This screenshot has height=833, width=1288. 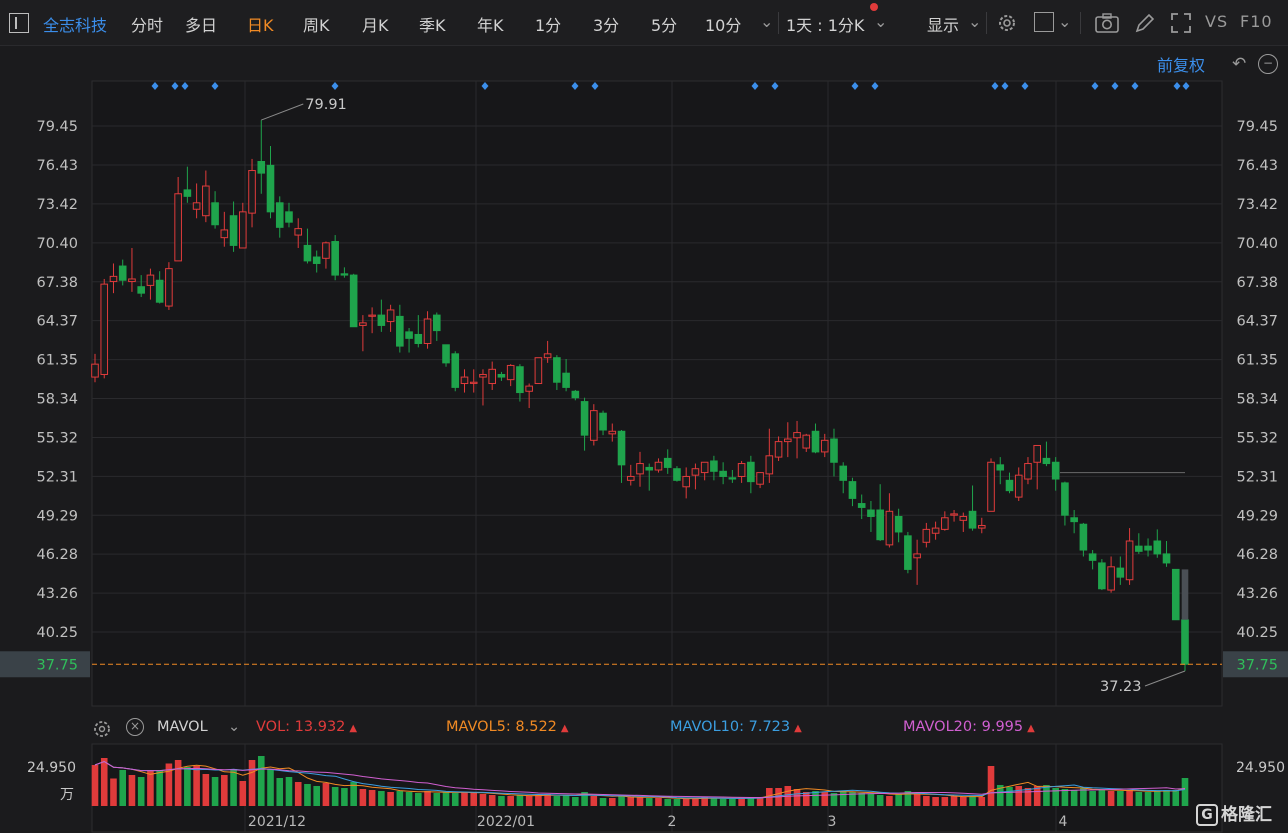 What do you see at coordinates (201, 25) in the screenshot?
I see `tab-multi-day: 多日` at bounding box center [201, 25].